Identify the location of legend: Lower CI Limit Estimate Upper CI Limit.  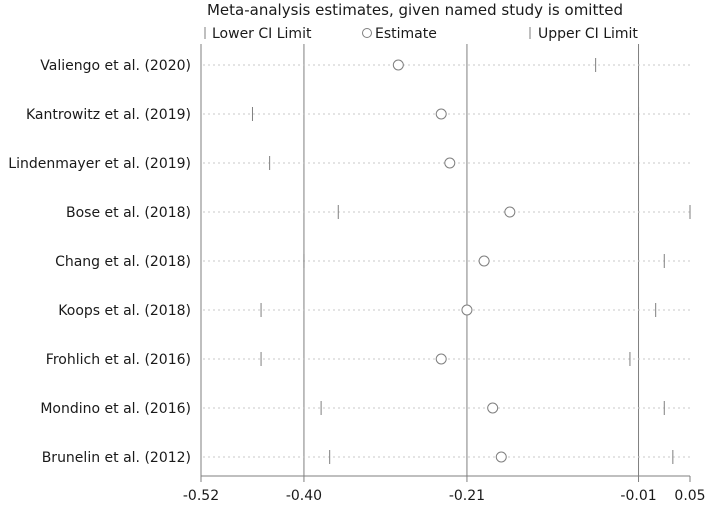
(421, 34).